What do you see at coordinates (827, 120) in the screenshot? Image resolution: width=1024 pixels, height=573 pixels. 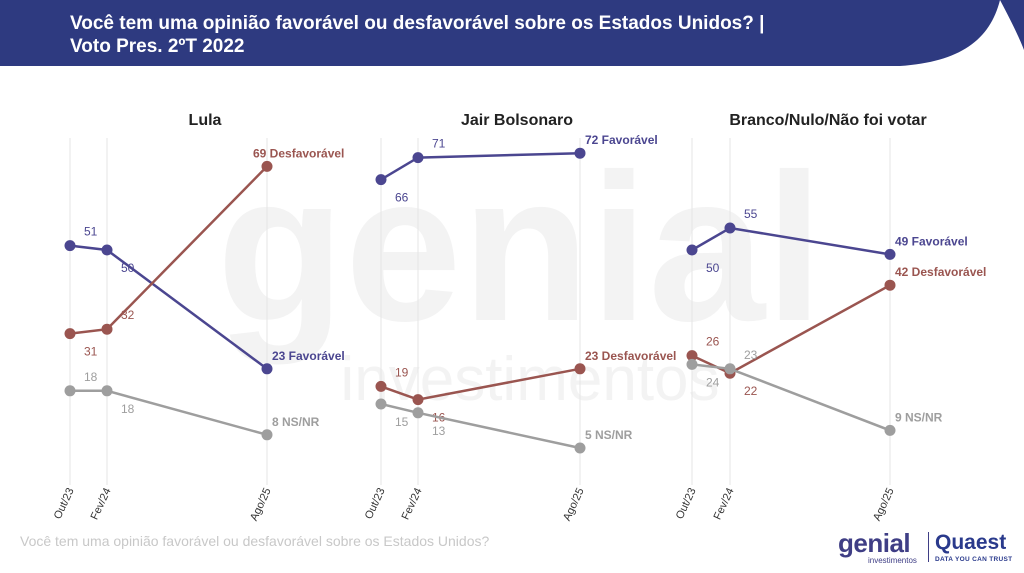 I see `panel-title: Branco/Nulo/Não foi votar` at bounding box center [827, 120].